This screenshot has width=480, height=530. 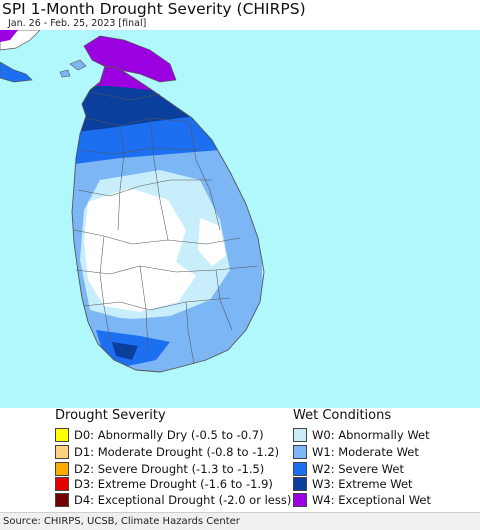 What do you see at coordinates (358, 469) in the screenshot?
I see `legend-label-w2: W2: Severe Wet` at bounding box center [358, 469].